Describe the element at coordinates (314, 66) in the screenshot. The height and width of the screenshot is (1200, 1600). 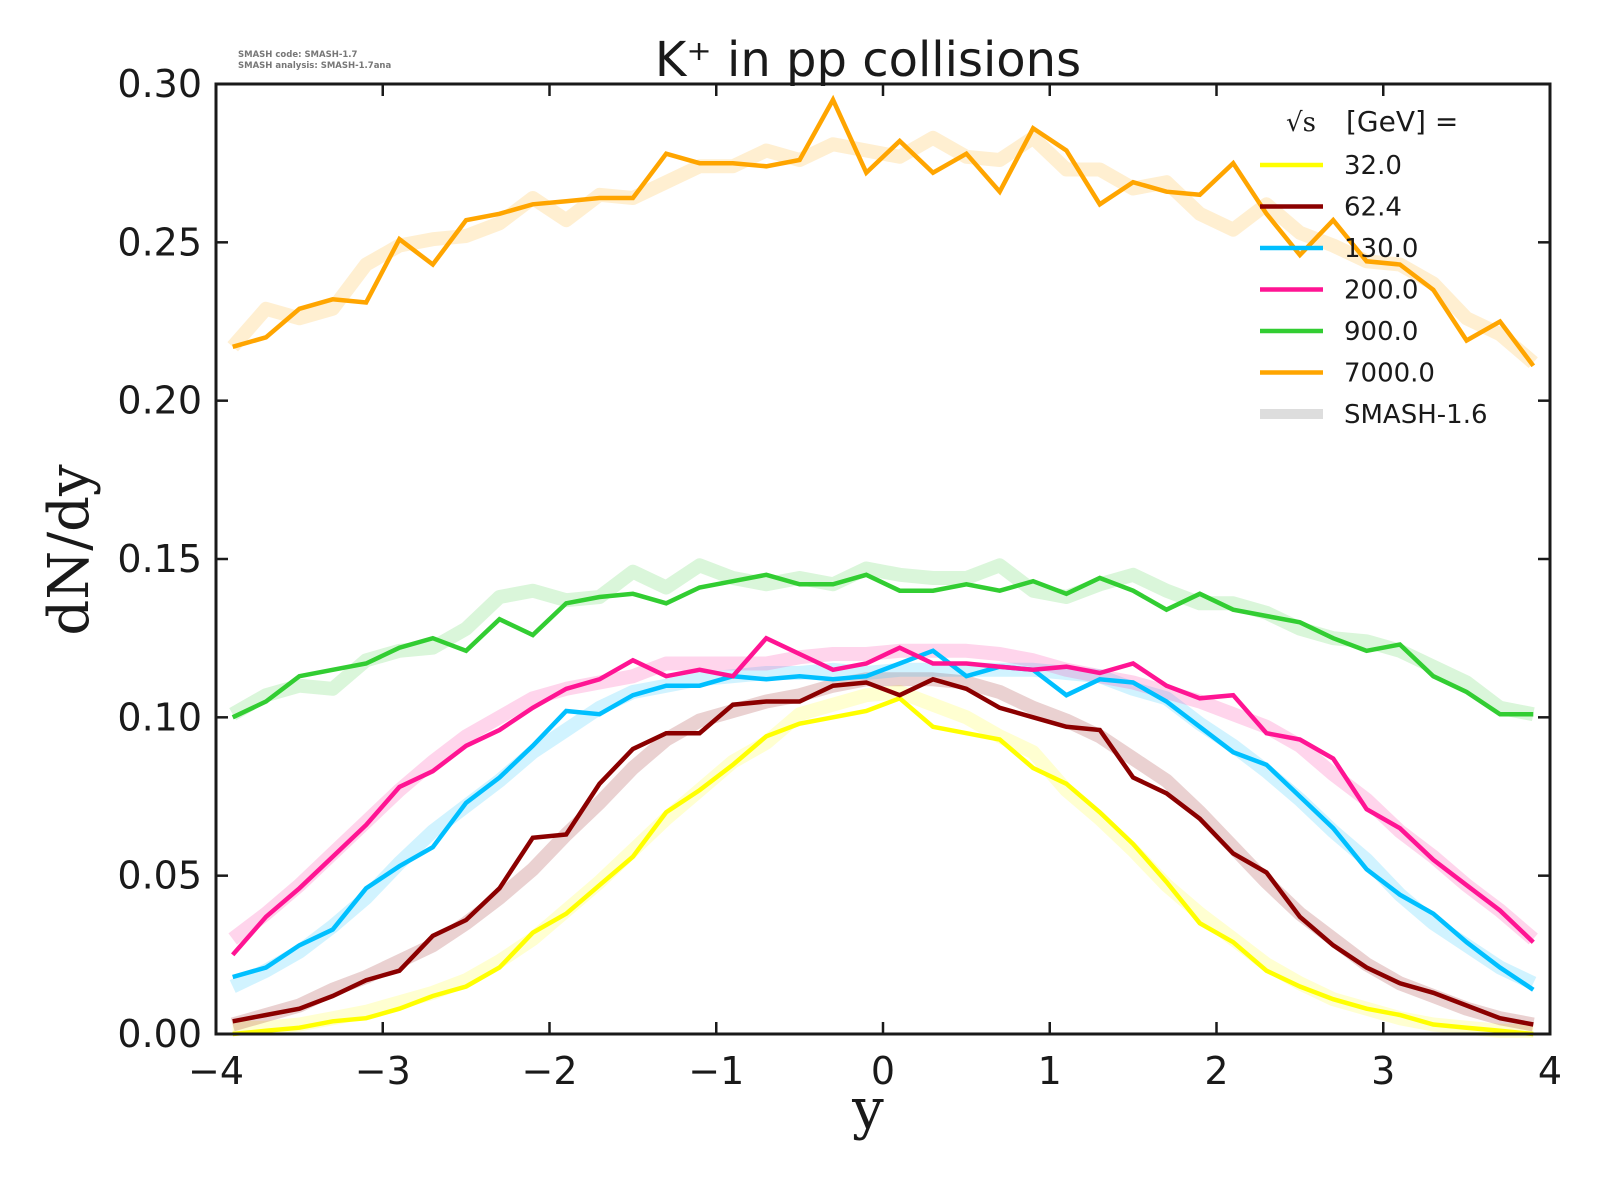
I see `annotation-line-2: SMASH analysis: SMASH-1.7ana` at that location.